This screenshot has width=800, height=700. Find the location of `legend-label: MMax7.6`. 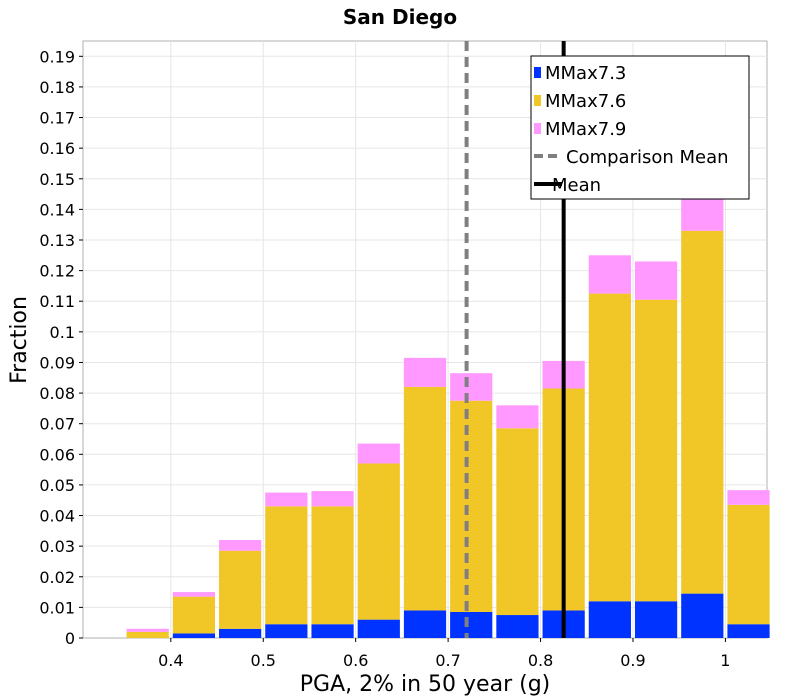

legend-label: MMax7.6 is located at coordinates (585, 101).